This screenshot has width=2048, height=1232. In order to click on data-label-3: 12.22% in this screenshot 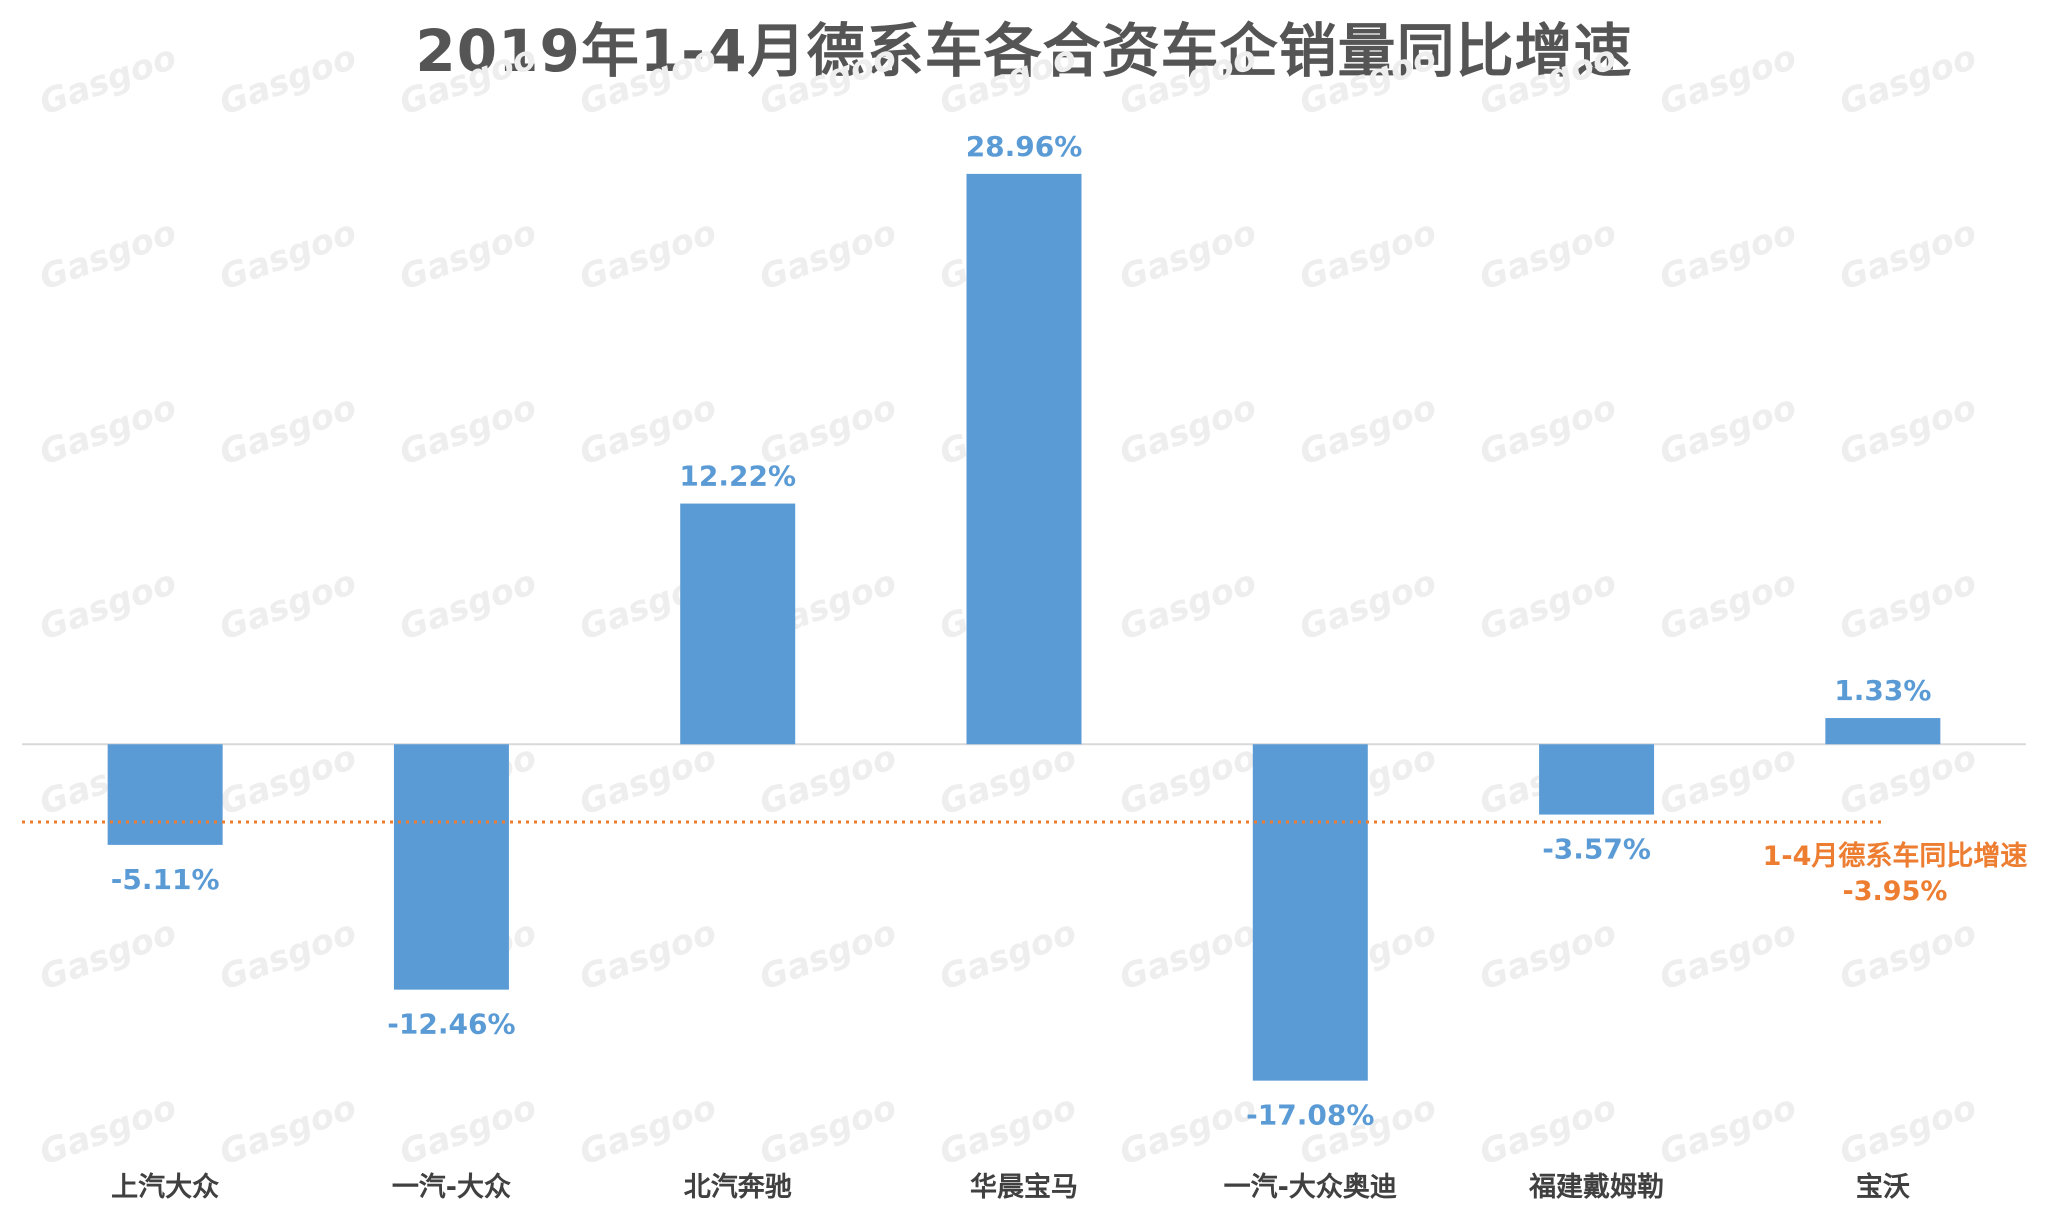, I will do `click(737, 476)`.